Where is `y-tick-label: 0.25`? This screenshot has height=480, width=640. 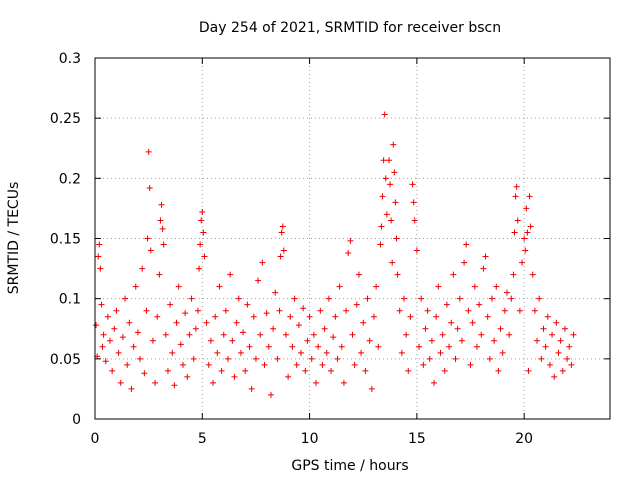 y-tick-label: 0.25 is located at coordinates (65, 119).